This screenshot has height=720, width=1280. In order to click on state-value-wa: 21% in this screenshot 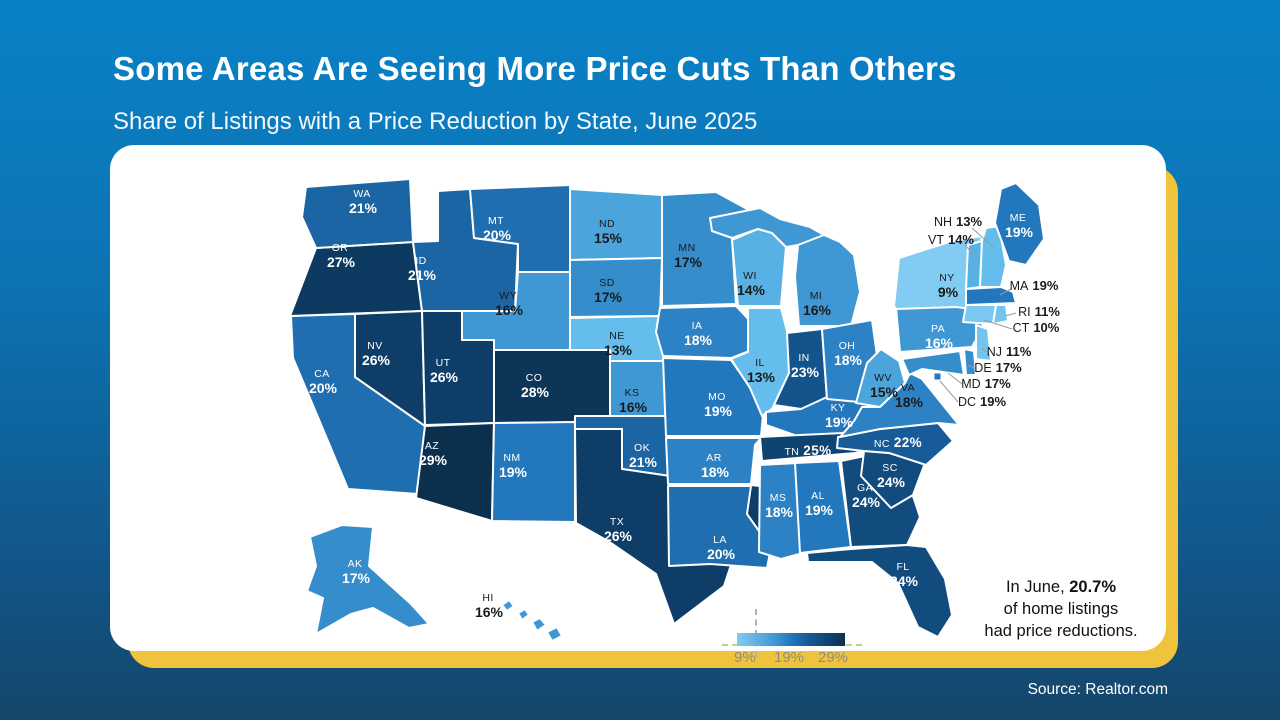, I will do `click(363, 208)`.